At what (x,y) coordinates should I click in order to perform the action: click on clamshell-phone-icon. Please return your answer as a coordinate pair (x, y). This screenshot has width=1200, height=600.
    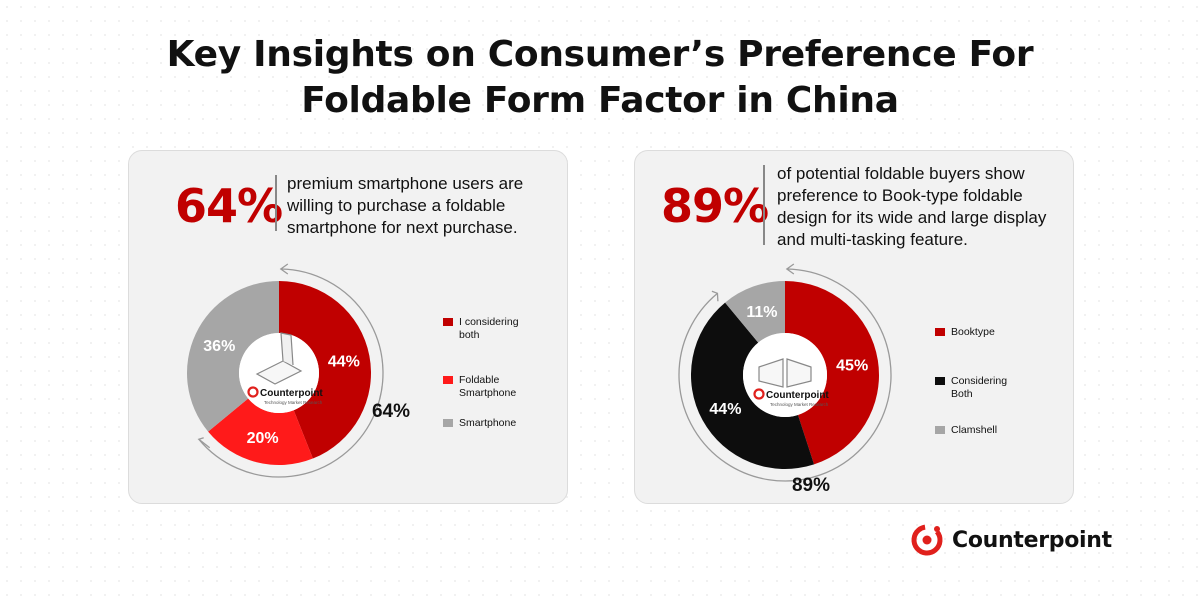
    Looking at the image, I should click on (279, 358).